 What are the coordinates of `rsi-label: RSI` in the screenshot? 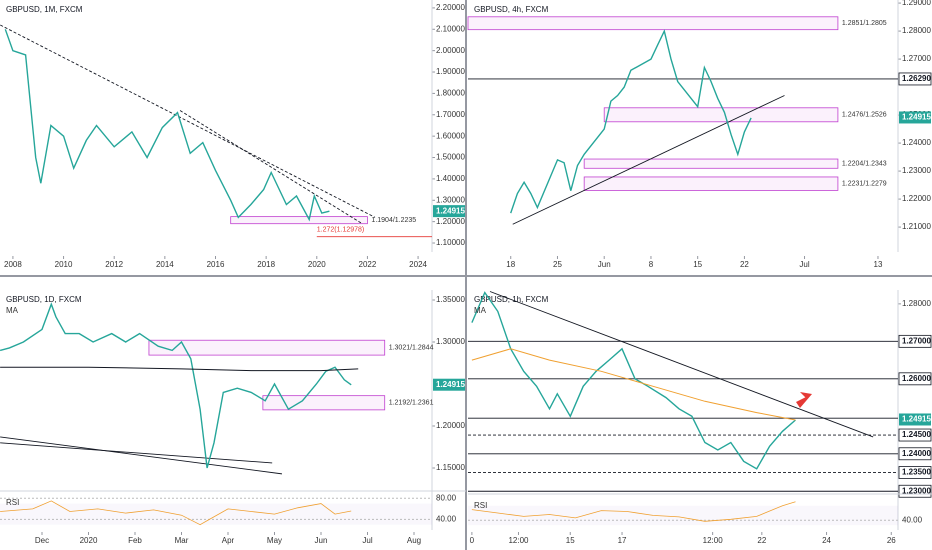 It's located at (480, 505).